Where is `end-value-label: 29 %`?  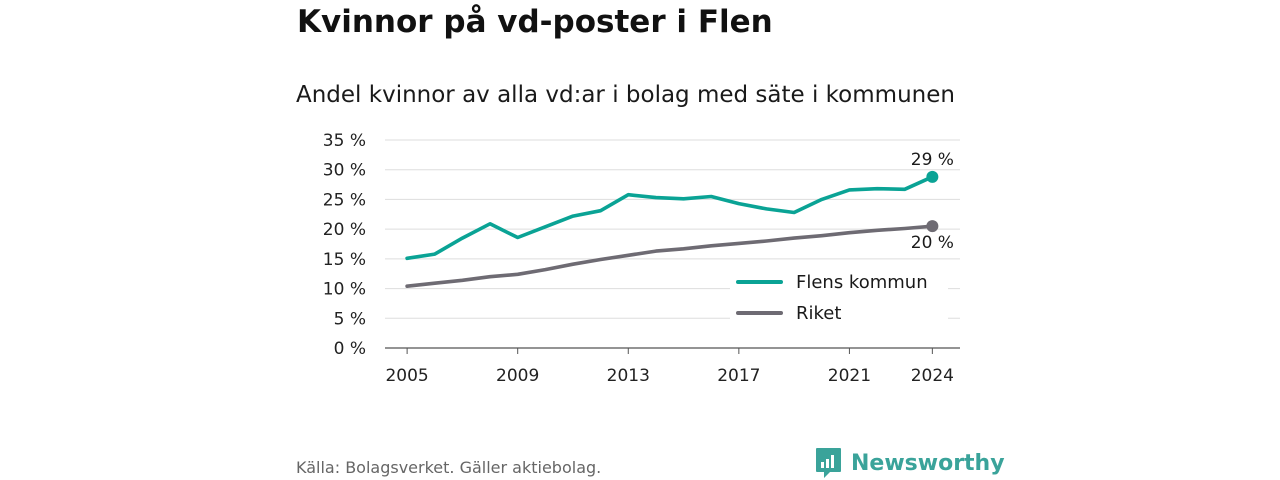 end-value-label: 29 % is located at coordinates (932, 160).